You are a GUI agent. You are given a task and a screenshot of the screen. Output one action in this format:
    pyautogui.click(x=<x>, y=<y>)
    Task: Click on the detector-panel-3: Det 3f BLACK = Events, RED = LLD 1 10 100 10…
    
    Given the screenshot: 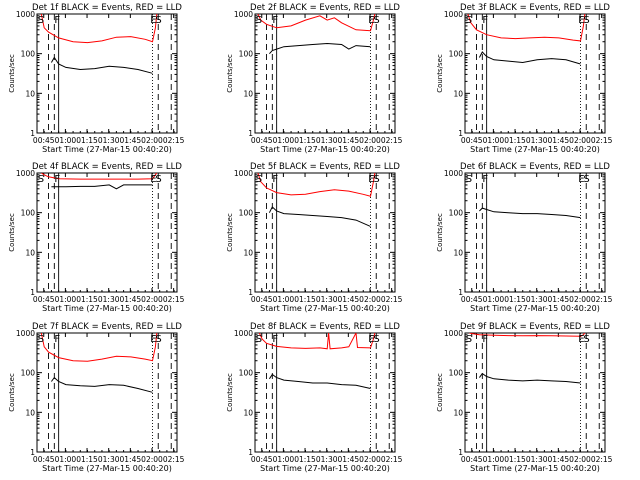 What is the action you would take?
    pyautogui.click(x=524, y=78)
    